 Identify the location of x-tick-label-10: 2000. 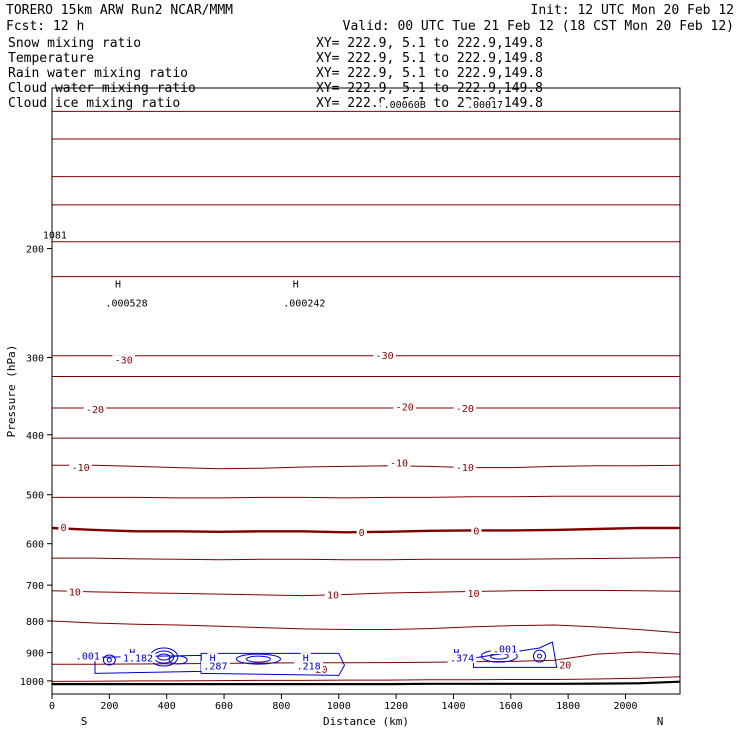
(625, 706).